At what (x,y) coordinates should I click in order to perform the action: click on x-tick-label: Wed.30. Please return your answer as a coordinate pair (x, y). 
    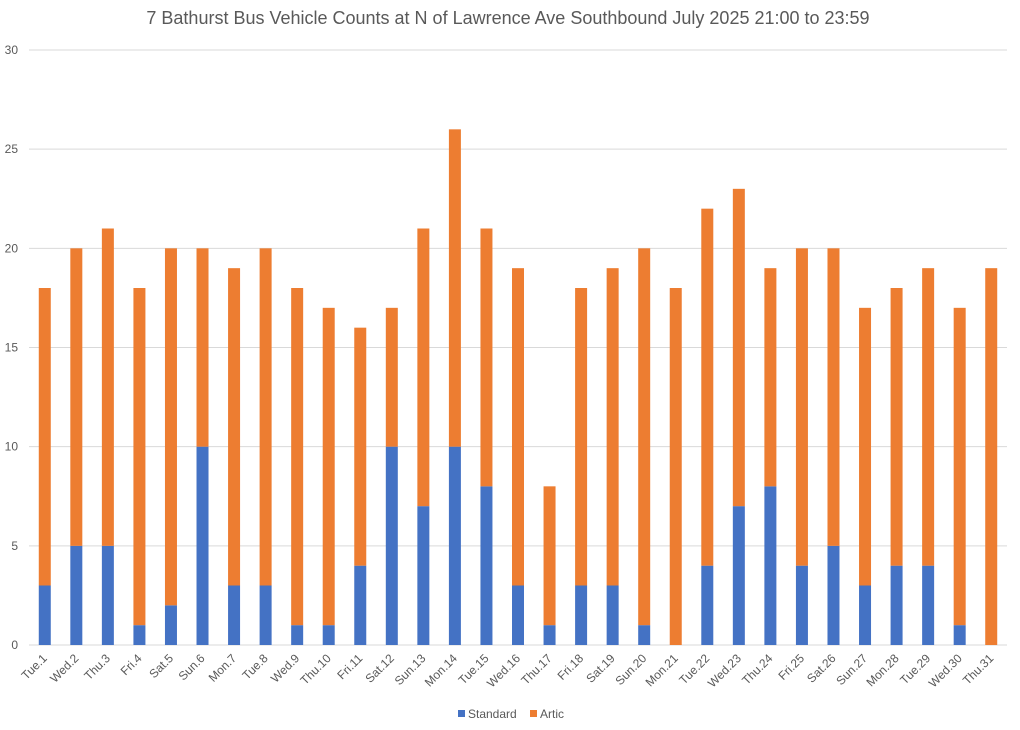
    Looking at the image, I should click on (945, 670).